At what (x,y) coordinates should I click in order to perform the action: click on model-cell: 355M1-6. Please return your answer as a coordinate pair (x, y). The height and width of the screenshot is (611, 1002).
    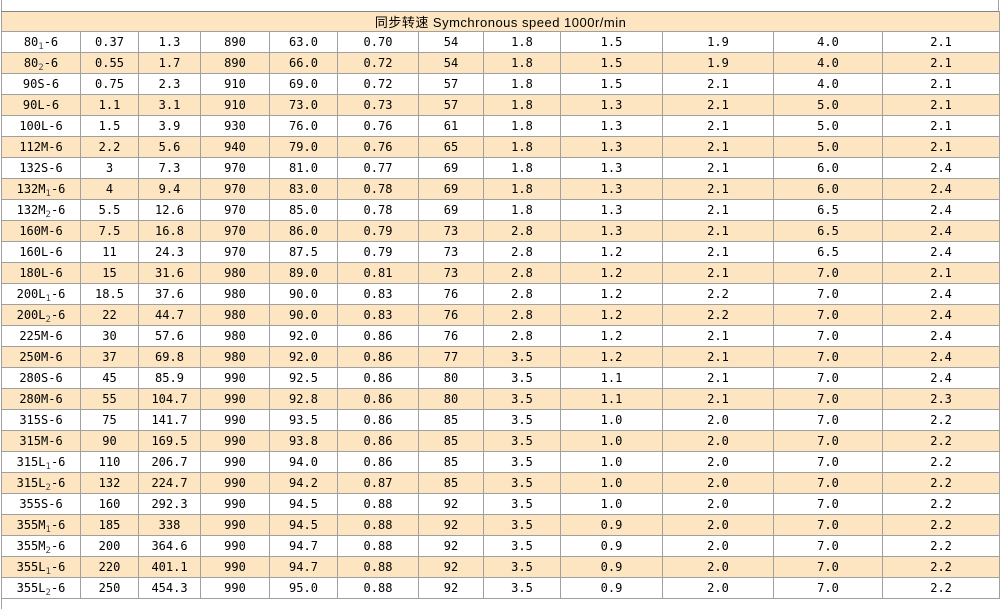
    Looking at the image, I should click on (41, 525).